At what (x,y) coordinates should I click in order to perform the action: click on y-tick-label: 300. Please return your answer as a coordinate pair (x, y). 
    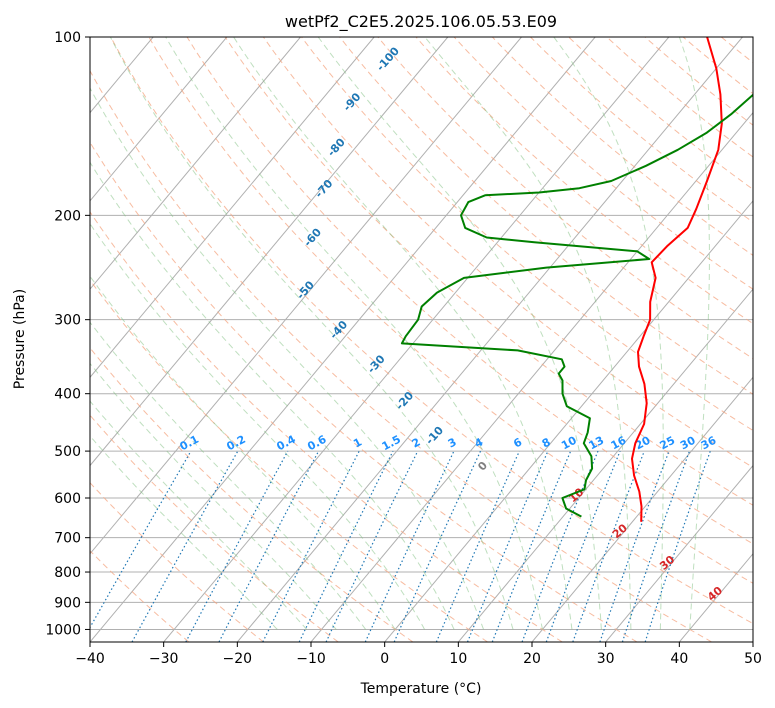
    Looking at the image, I should click on (67, 321).